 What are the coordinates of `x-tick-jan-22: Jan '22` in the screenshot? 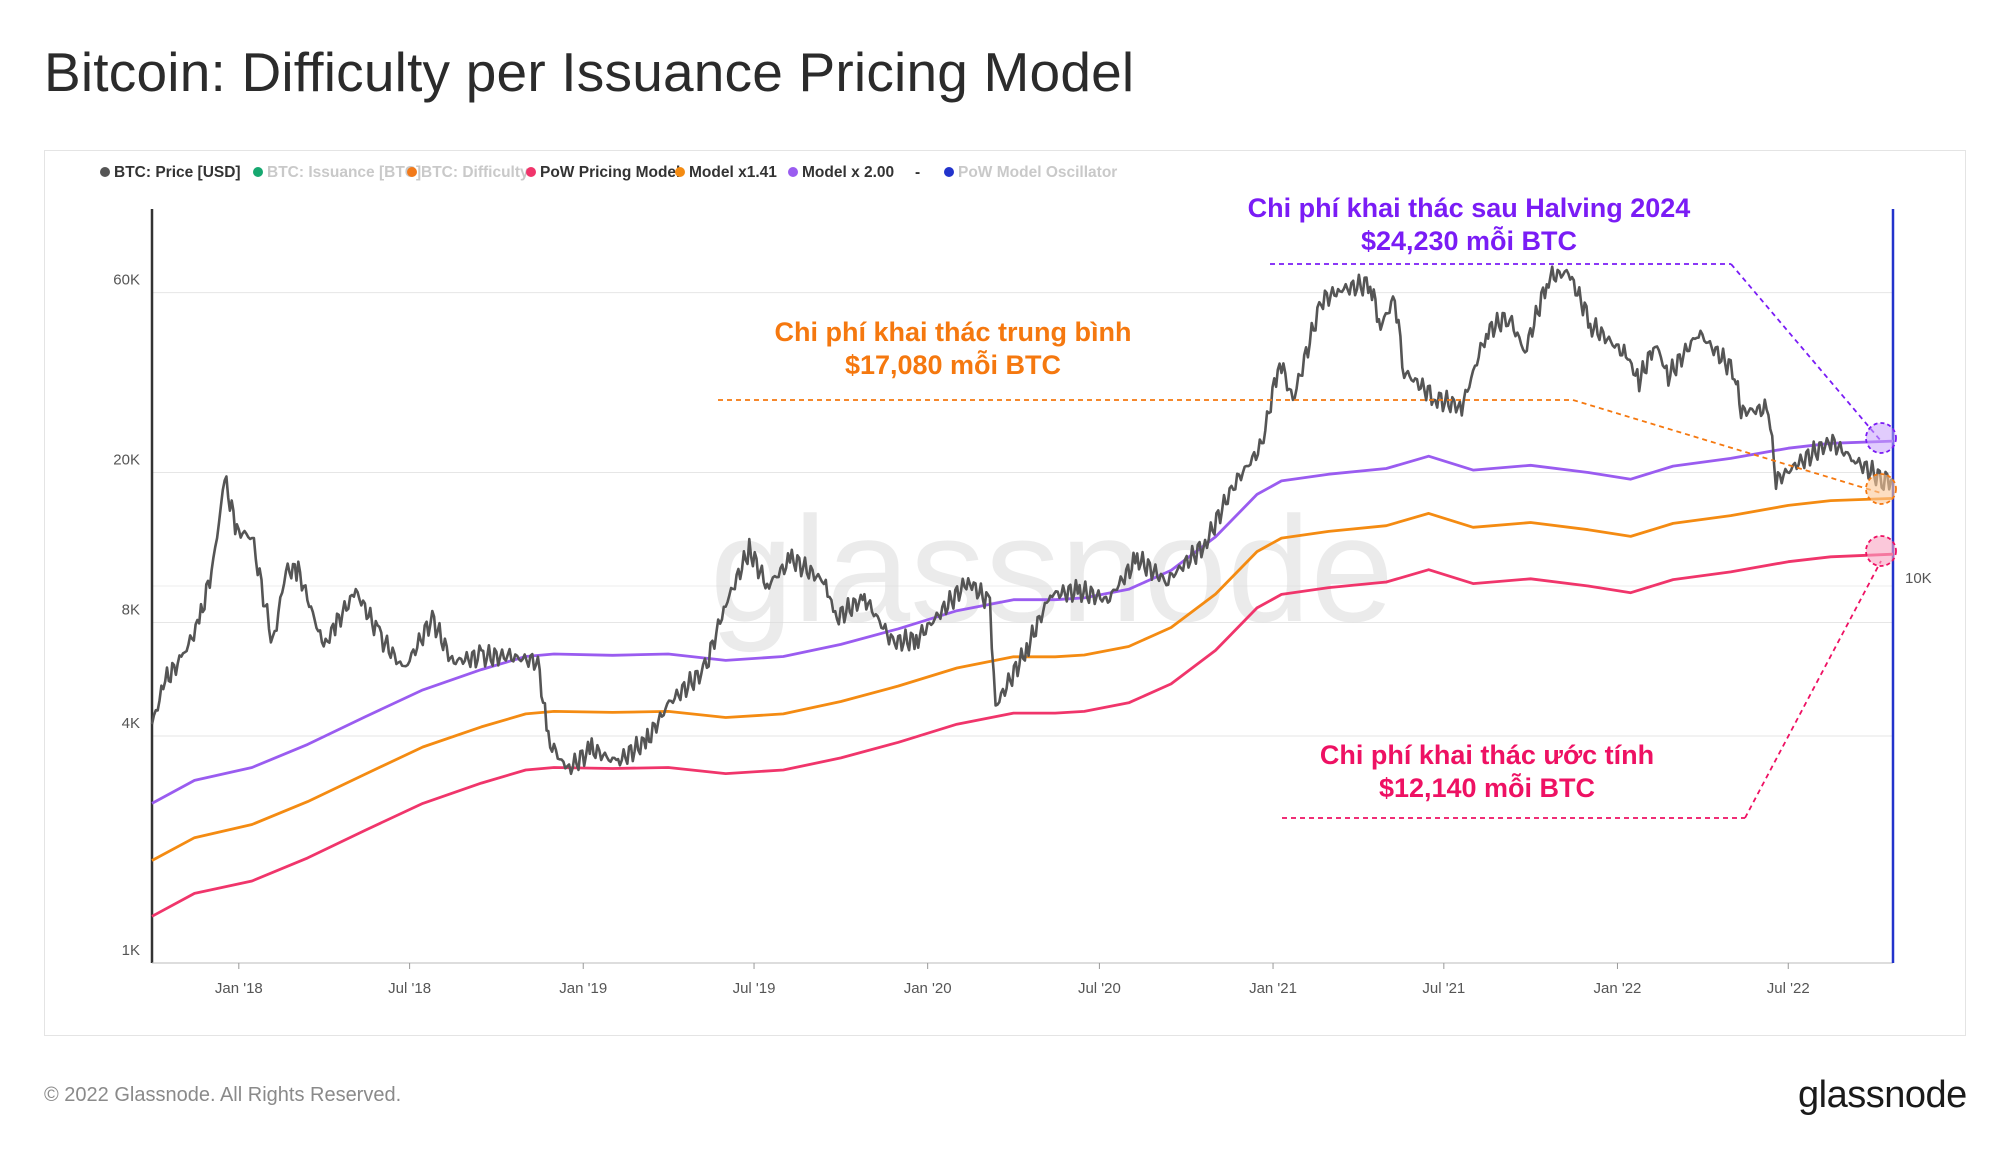 It's located at (1618, 988).